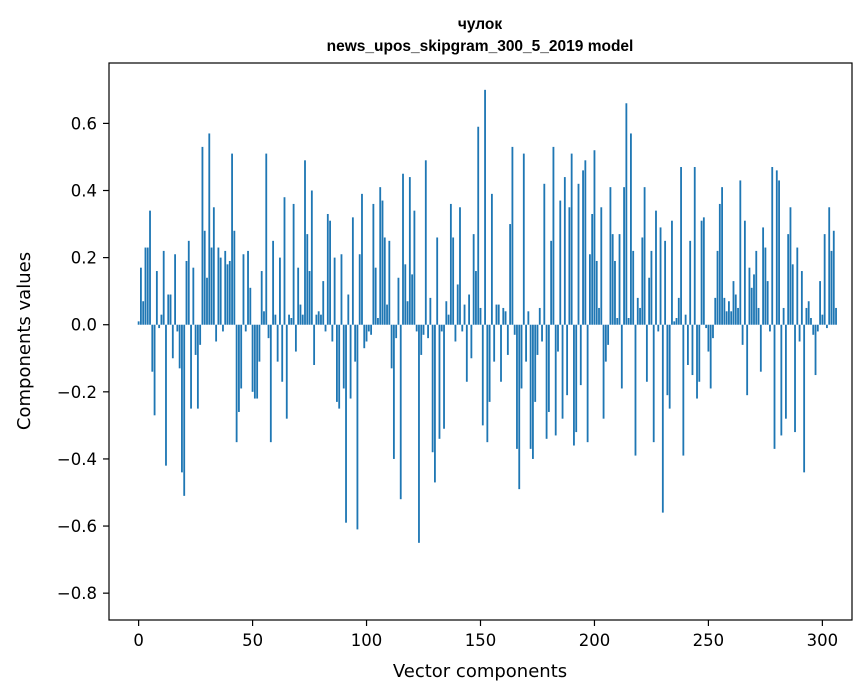  What do you see at coordinates (84, 123) in the screenshot?
I see `y-tick-label: 0.6` at bounding box center [84, 123].